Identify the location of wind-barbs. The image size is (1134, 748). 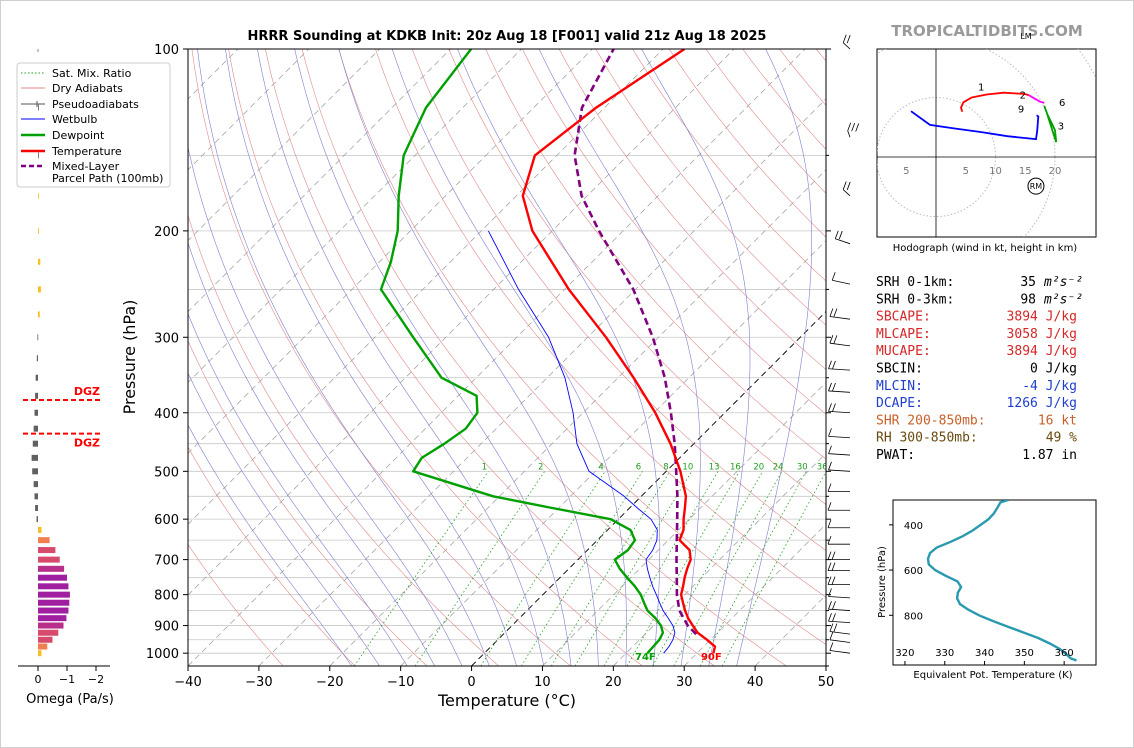
(843, 344).